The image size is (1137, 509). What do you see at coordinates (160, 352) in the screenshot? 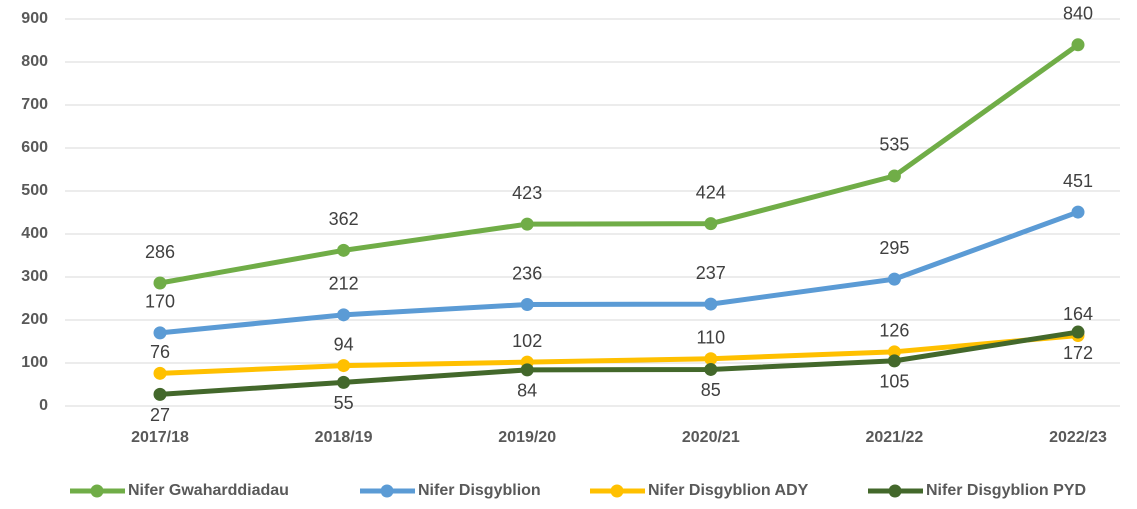
I see `data-label: 76` at bounding box center [160, 352].